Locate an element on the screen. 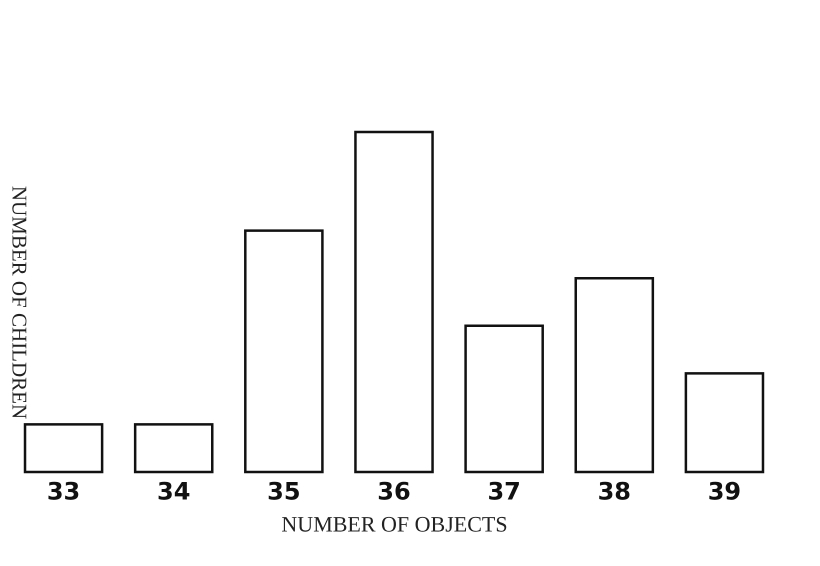 This screenshot has height=566, width=820. y-axis-title: NUMBER OF CHILDREN is located at coordinates (20, 303).